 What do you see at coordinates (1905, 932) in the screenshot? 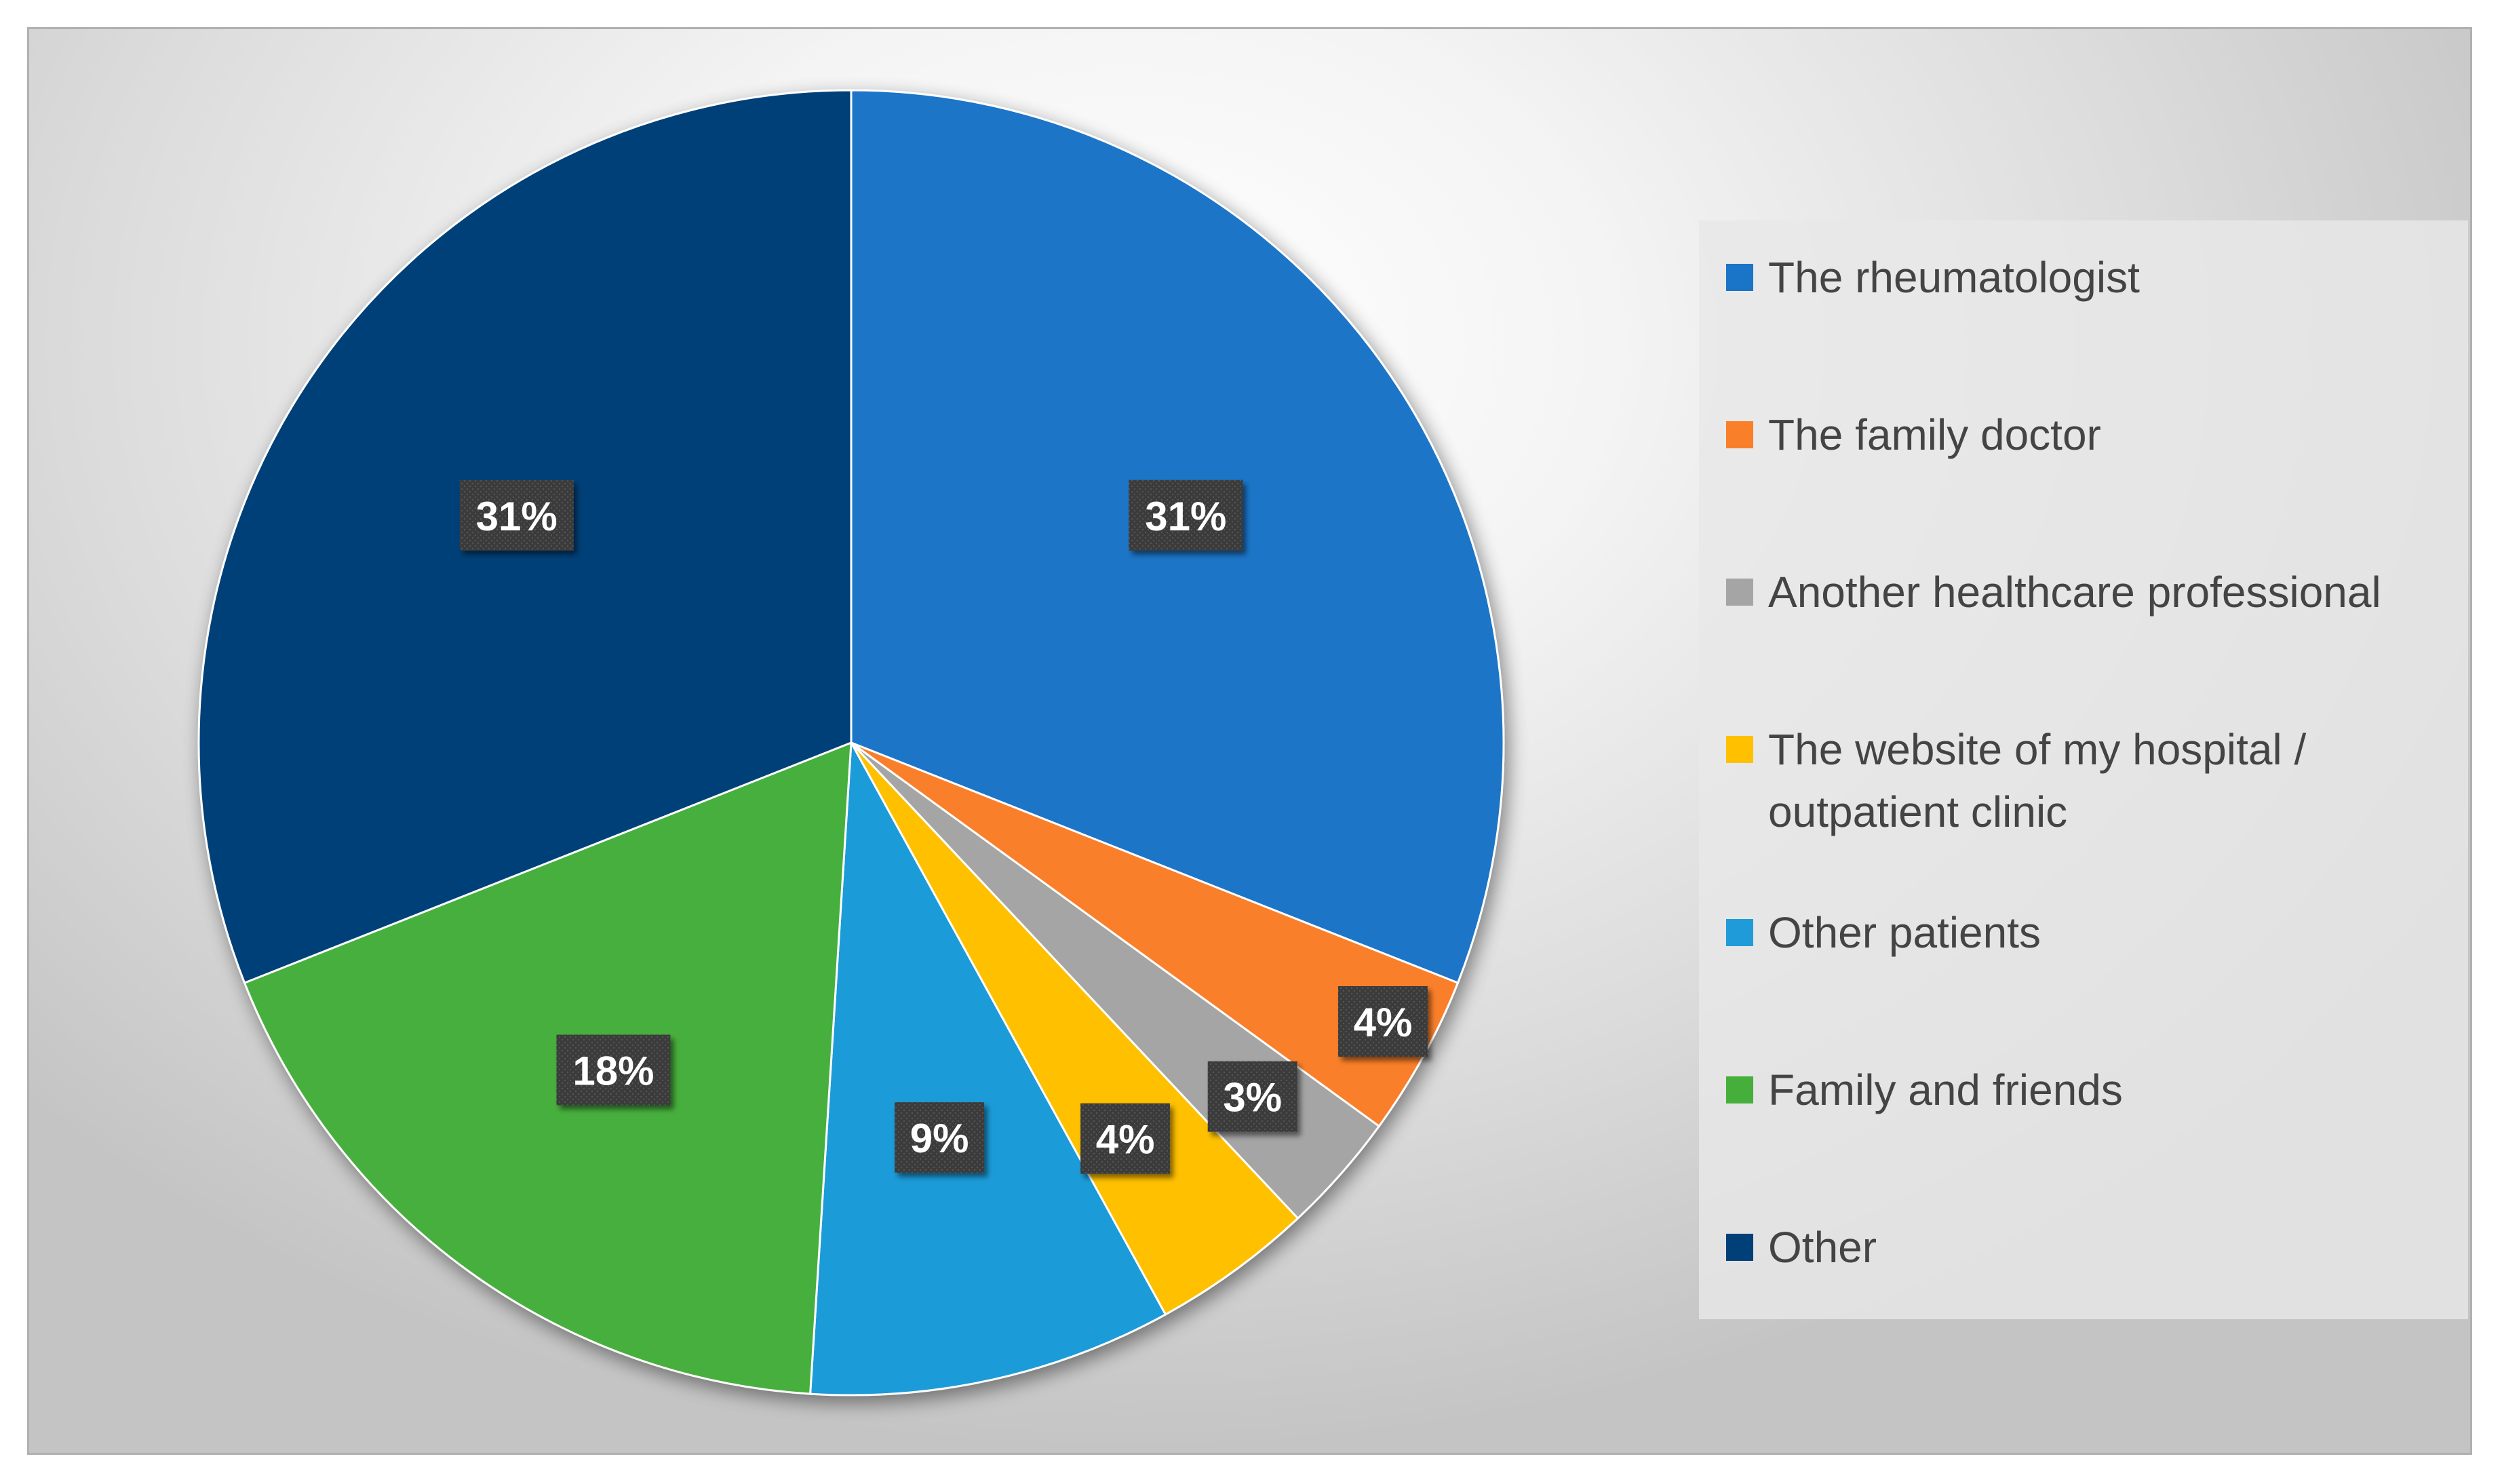
I see `legend-label: Other patients` at bounding box center [1905, 932].